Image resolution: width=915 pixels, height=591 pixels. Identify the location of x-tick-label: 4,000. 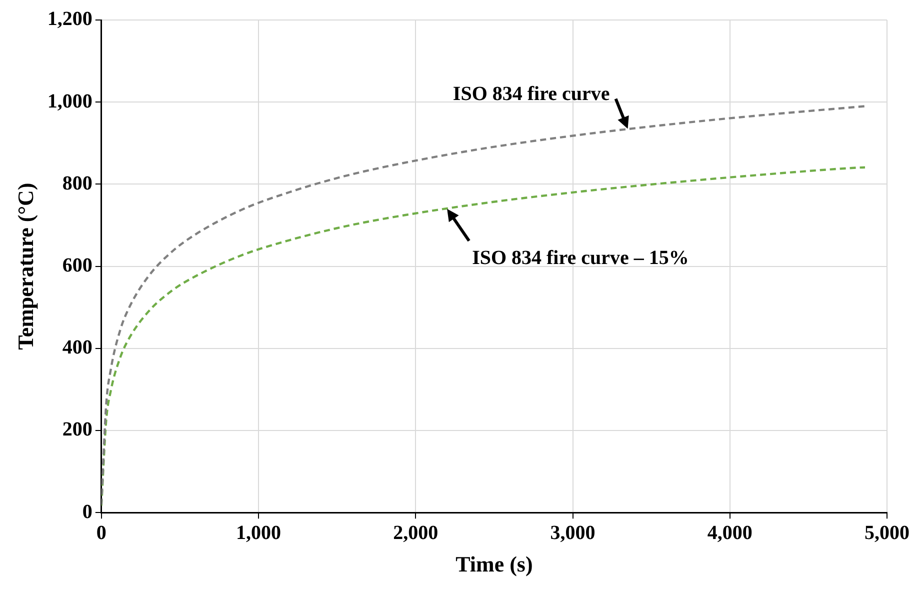
(729, 533).